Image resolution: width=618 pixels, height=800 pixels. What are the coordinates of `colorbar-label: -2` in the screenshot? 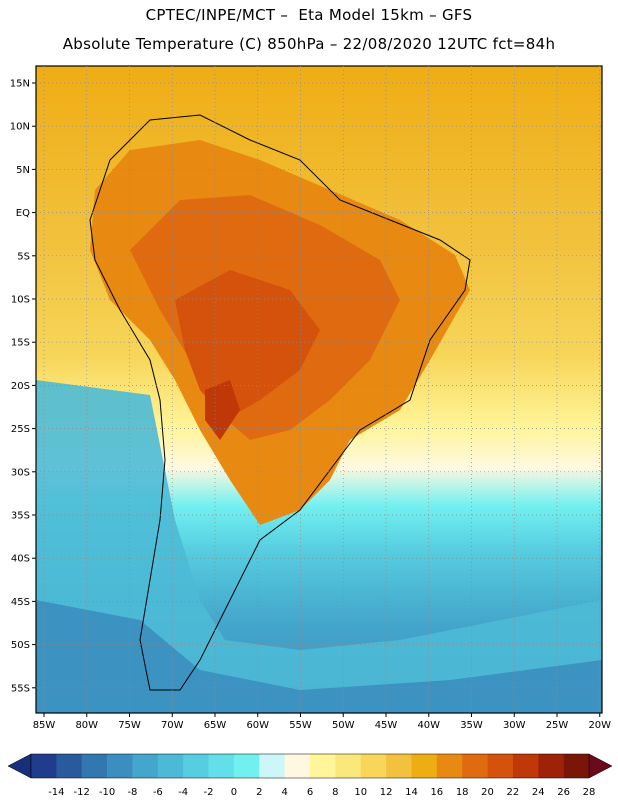 It's located at (209, 792).